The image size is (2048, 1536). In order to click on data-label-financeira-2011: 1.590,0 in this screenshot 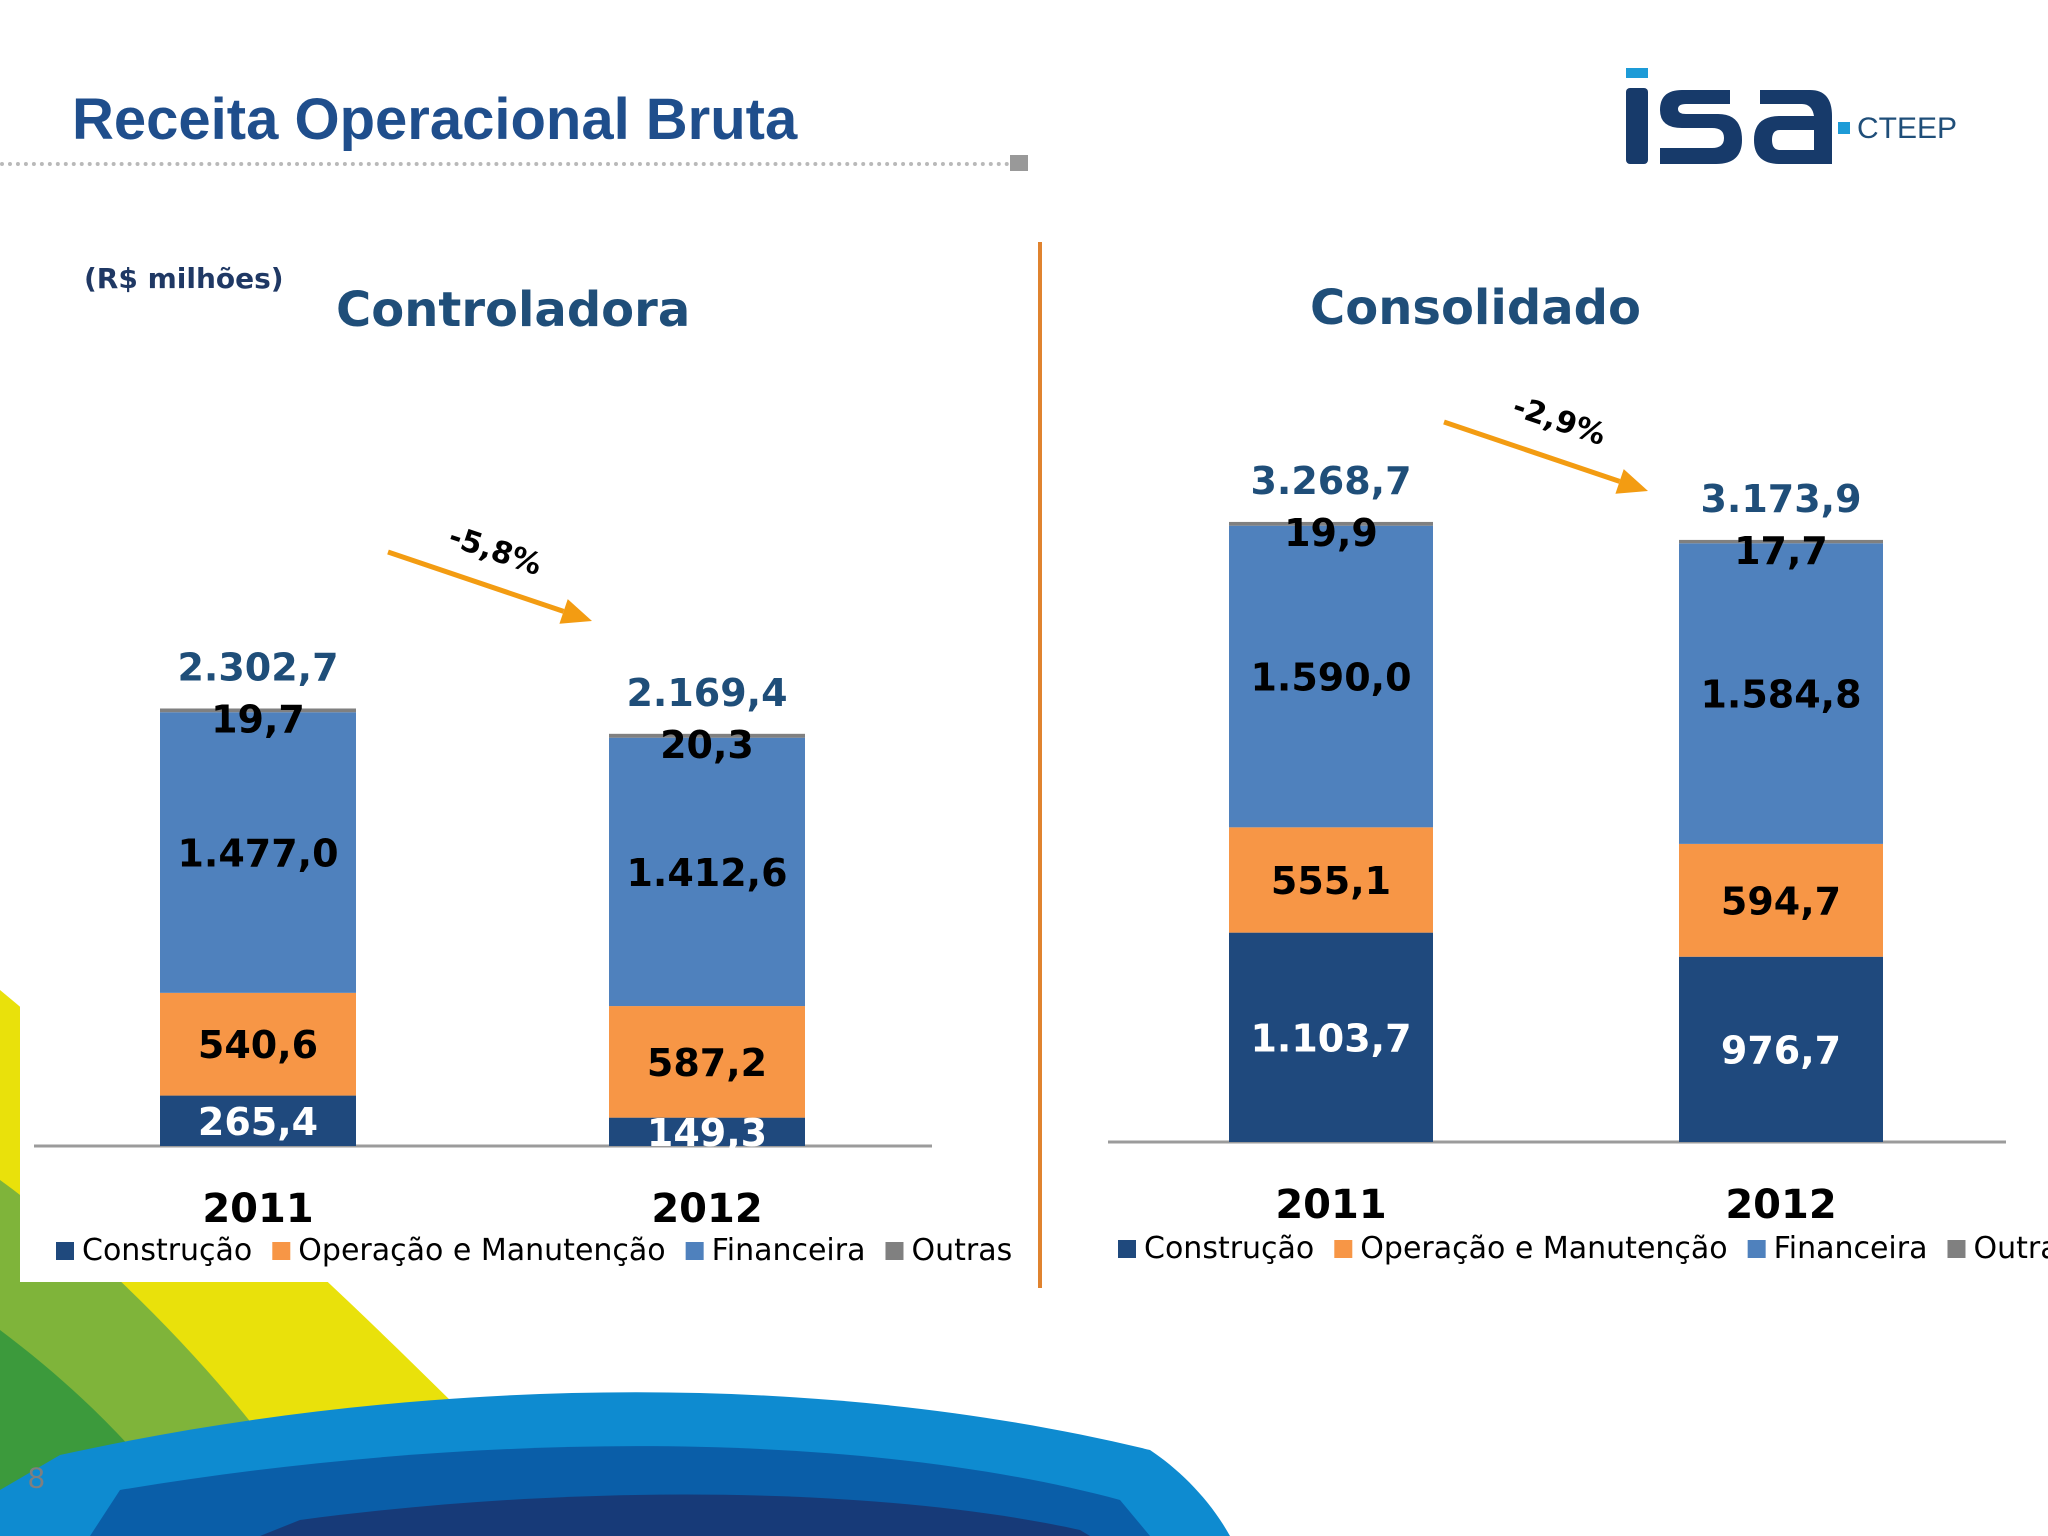, I will do `click(1330, 678)`.